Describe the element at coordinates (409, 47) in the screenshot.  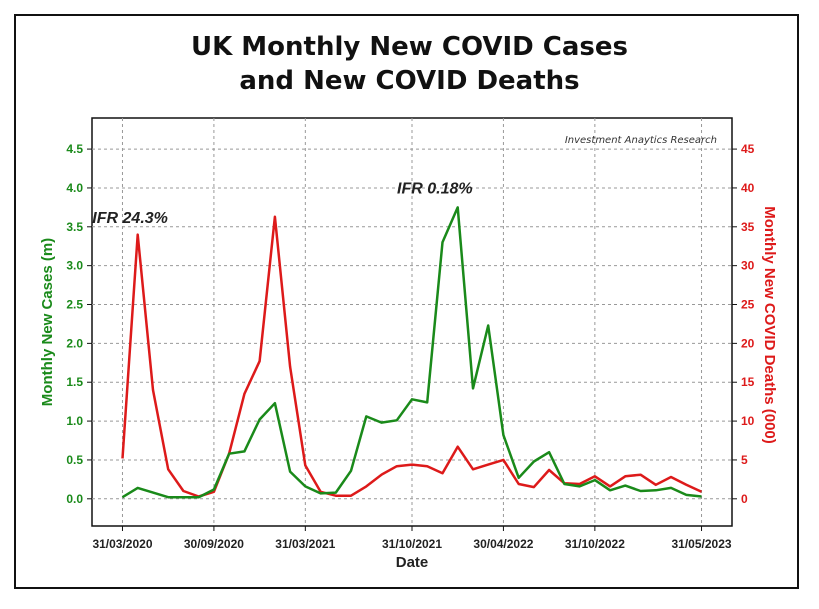
I see `chart-title-line-1: UK Monthly New COVID Cases` at that location.